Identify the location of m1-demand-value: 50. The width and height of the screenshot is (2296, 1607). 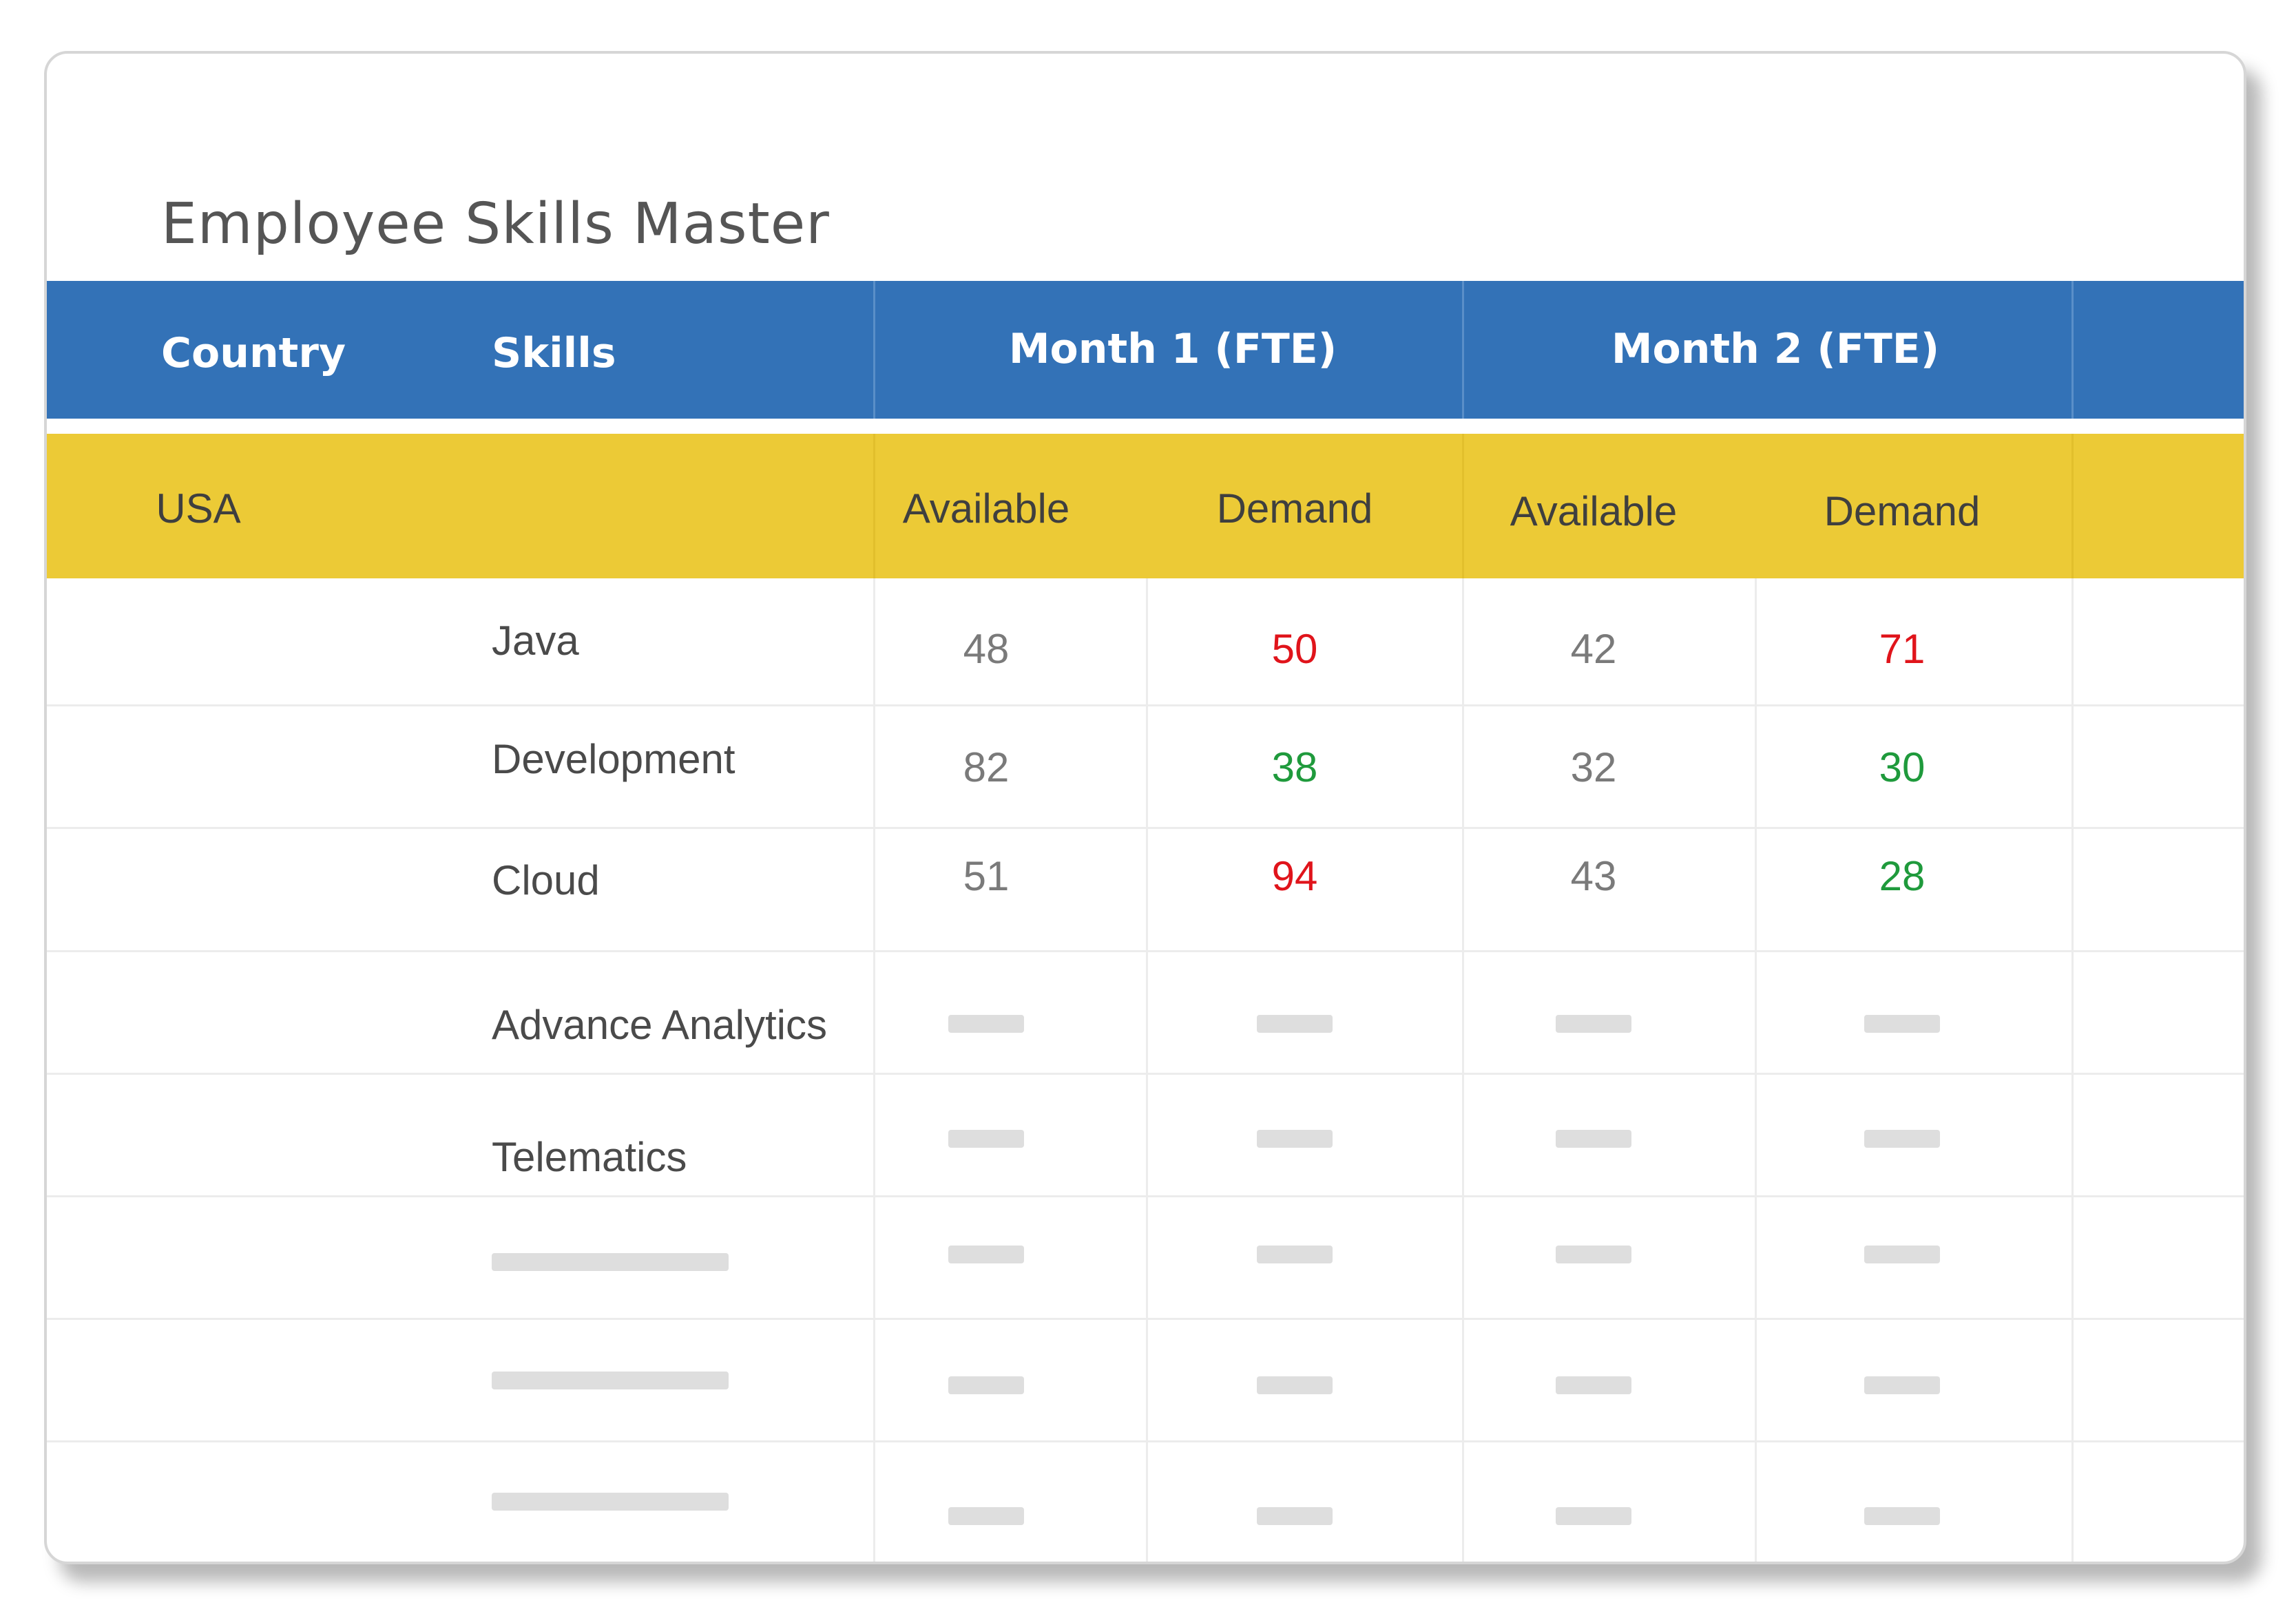
(1294, 649).